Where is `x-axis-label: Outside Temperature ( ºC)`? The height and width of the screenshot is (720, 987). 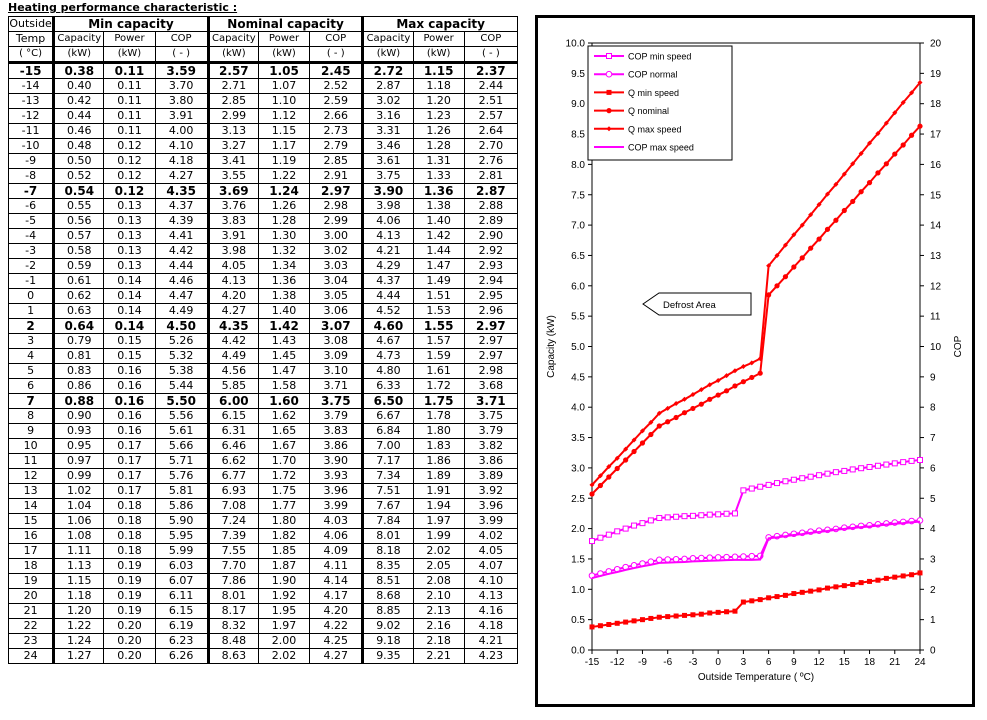
x-axis-label: Outside Temperature ( ºC) is located at coordinates (756, 677).